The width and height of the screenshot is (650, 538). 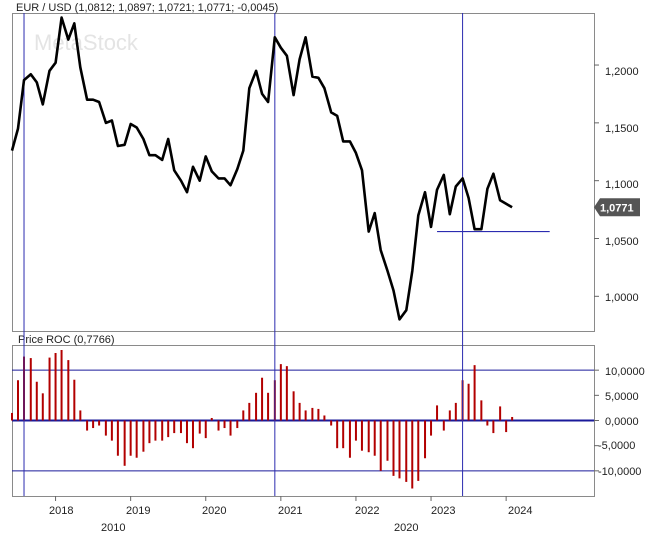 What do you see at coordinates (616, 446) in the screenshot?
I see `roc-y-tick: -5,0000` at bounding box center [616, 446].